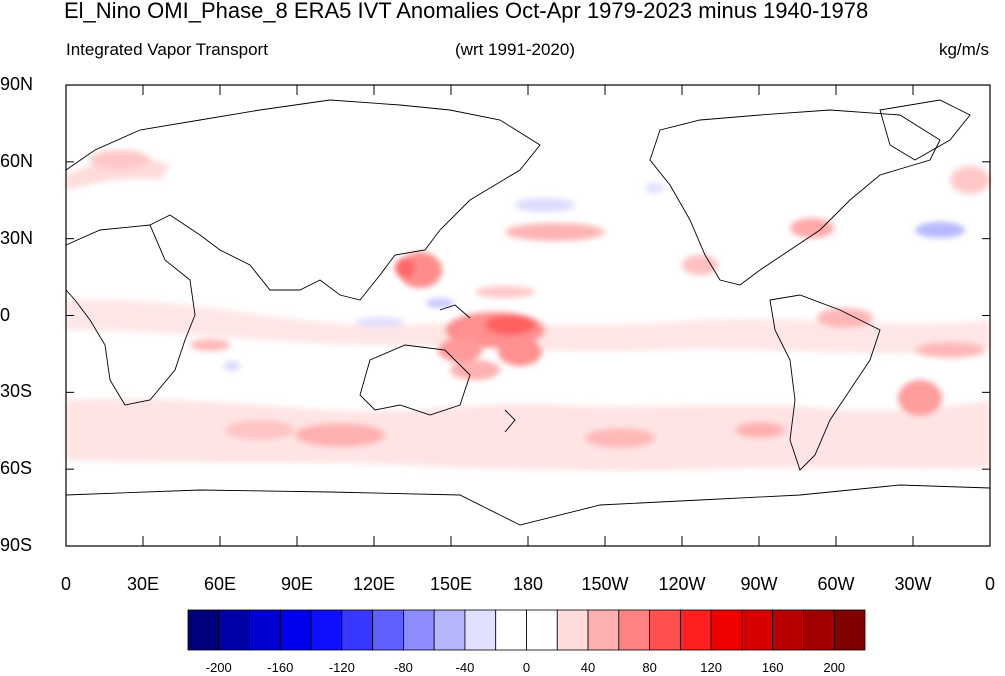 The image size is (1005, 676). Describe the element at coordinates (16, 391) in the screenshot. I see `latitude-label: 30S` at that location.